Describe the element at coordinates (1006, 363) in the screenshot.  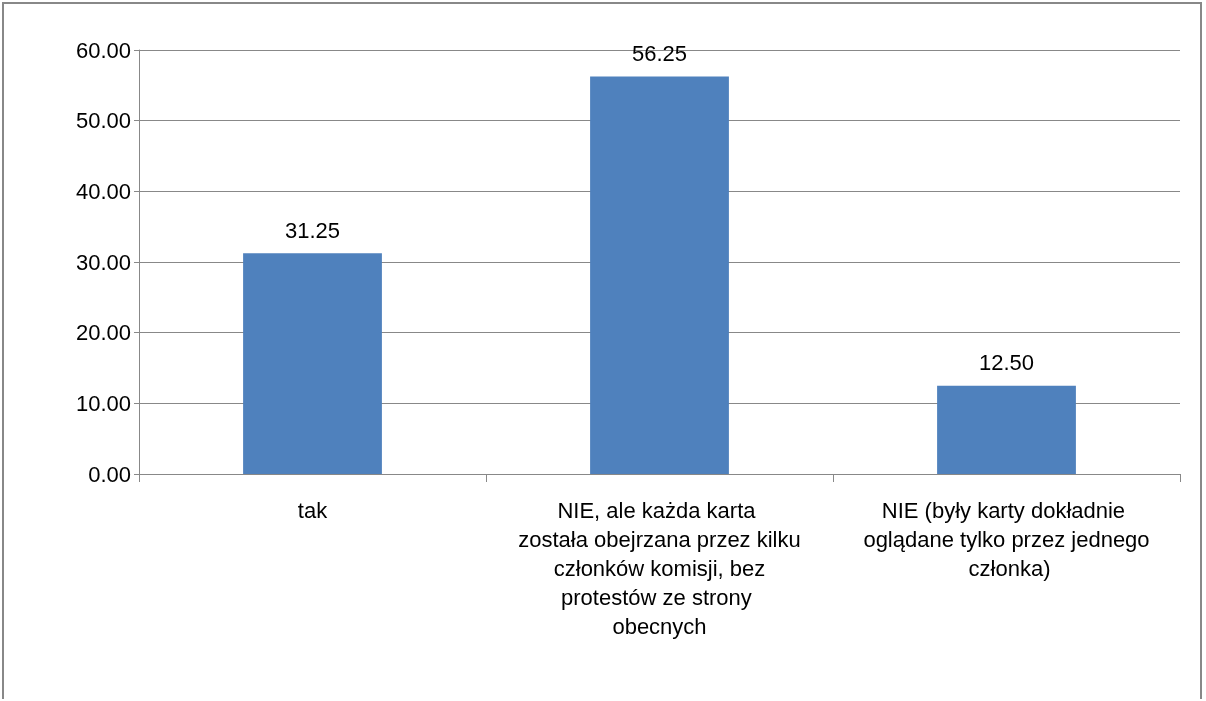
I see `data-label: 12.50` at that location.